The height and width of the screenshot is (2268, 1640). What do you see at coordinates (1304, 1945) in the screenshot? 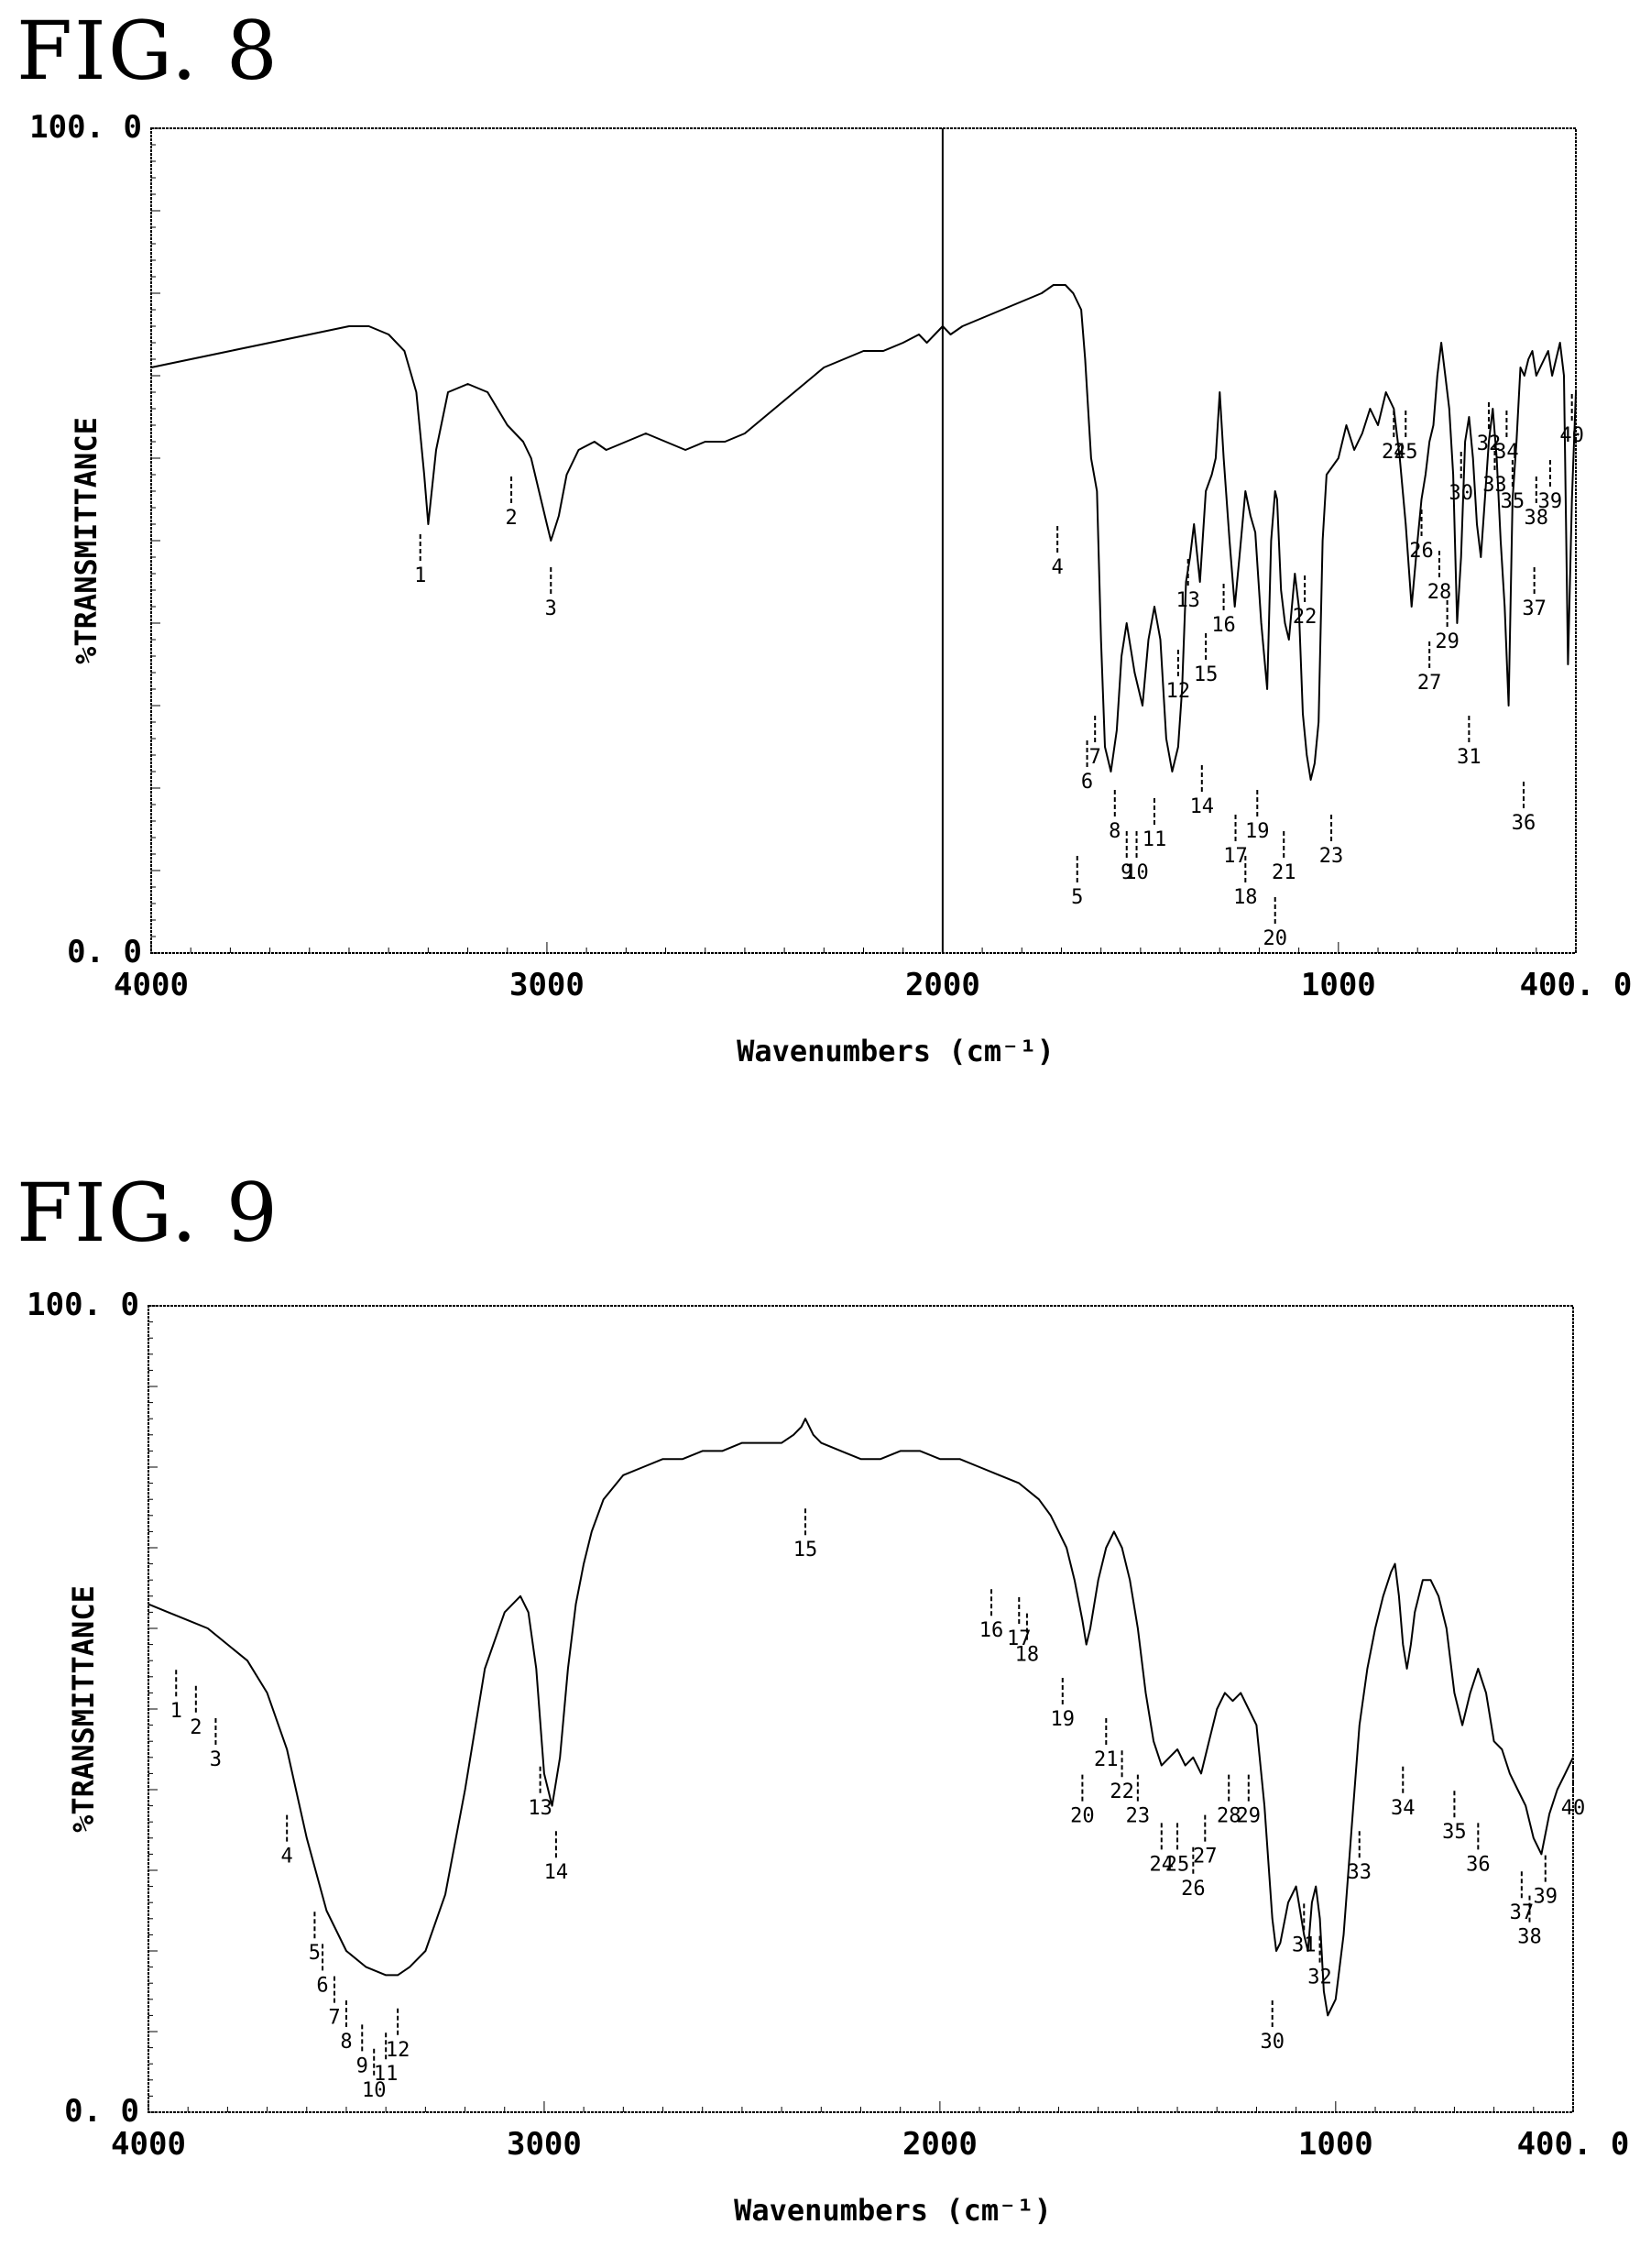
I see `peak-label: 31` at bounding box center [1304, 1945].